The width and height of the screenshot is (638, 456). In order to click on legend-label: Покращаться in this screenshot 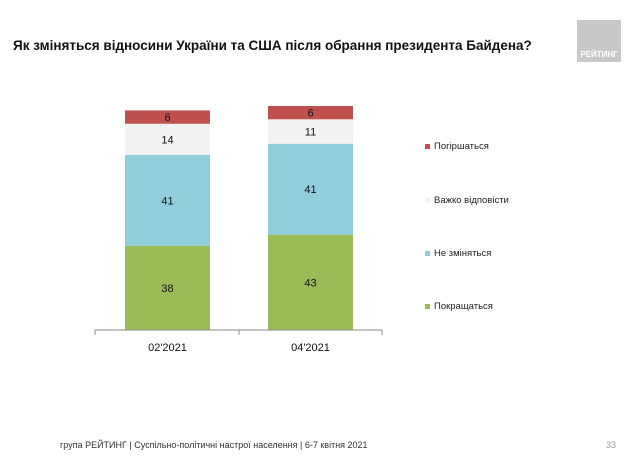, I will do `click(463, 306)`.